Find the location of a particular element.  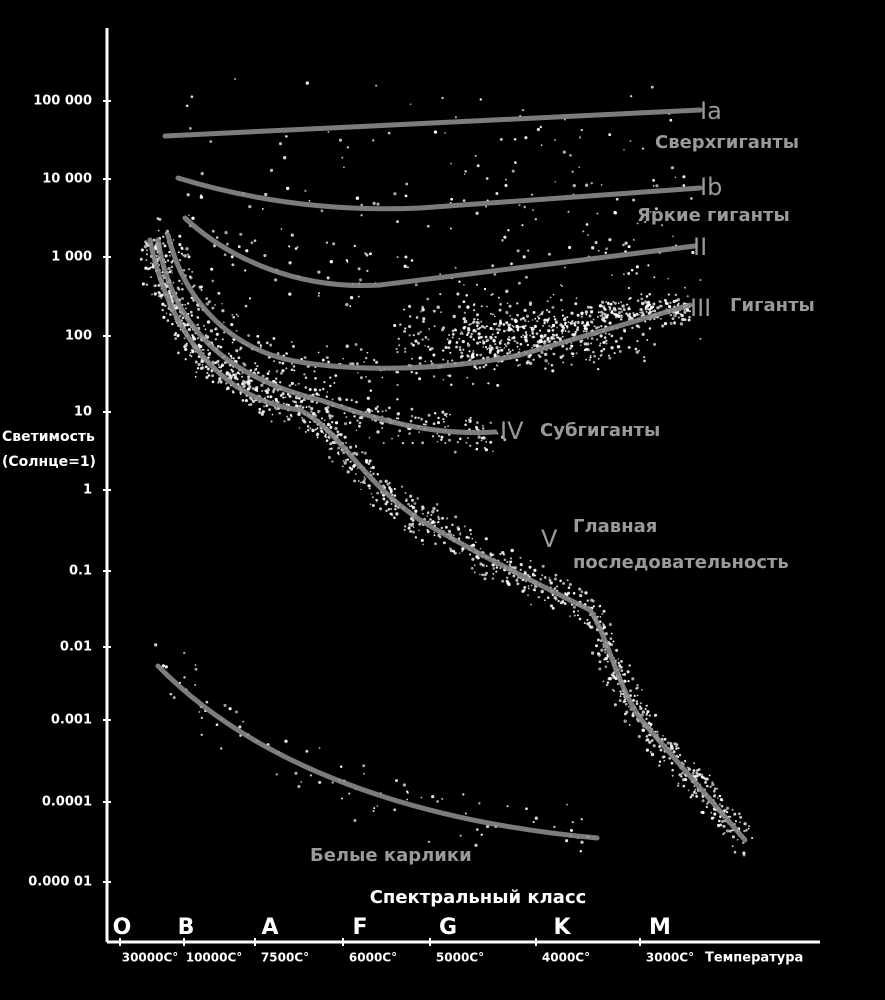

spectral-class: M is located at coordinates (660, 927).